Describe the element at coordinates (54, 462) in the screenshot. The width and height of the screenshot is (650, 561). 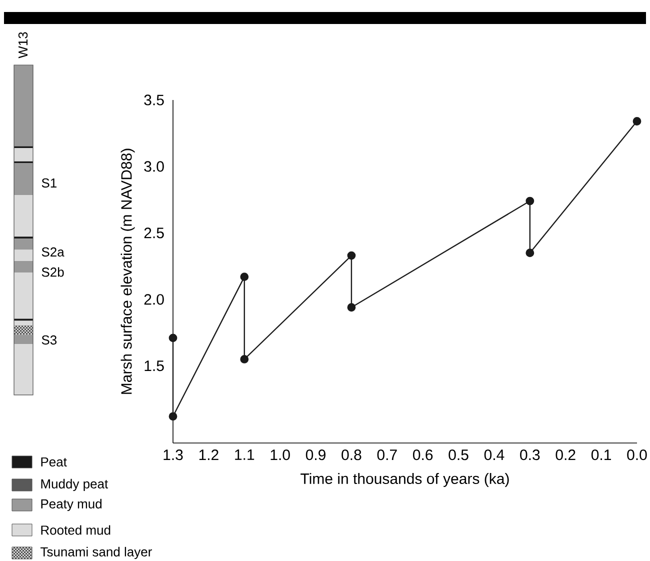
I see `text: Peat` at that location.